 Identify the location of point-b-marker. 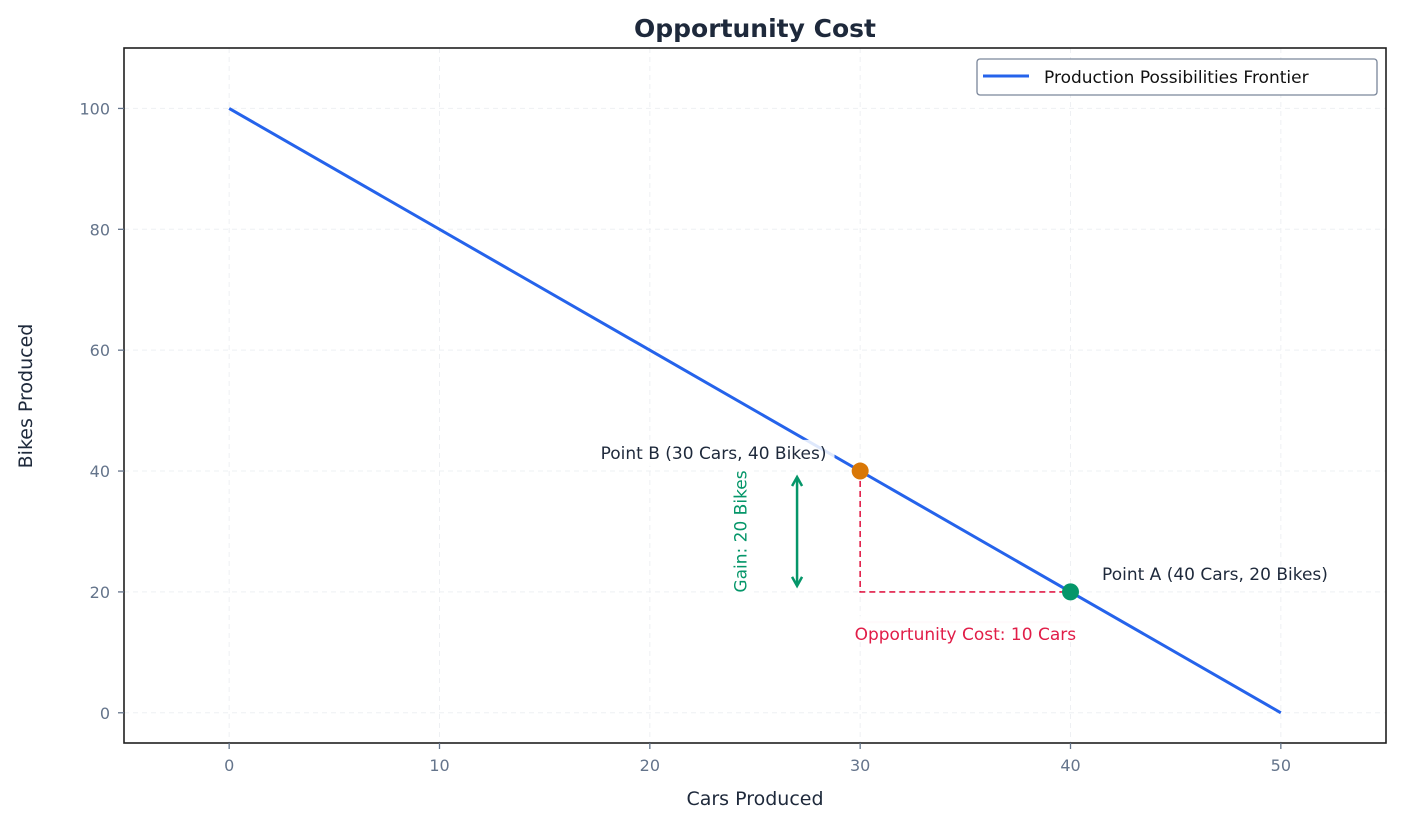
(860, 471).